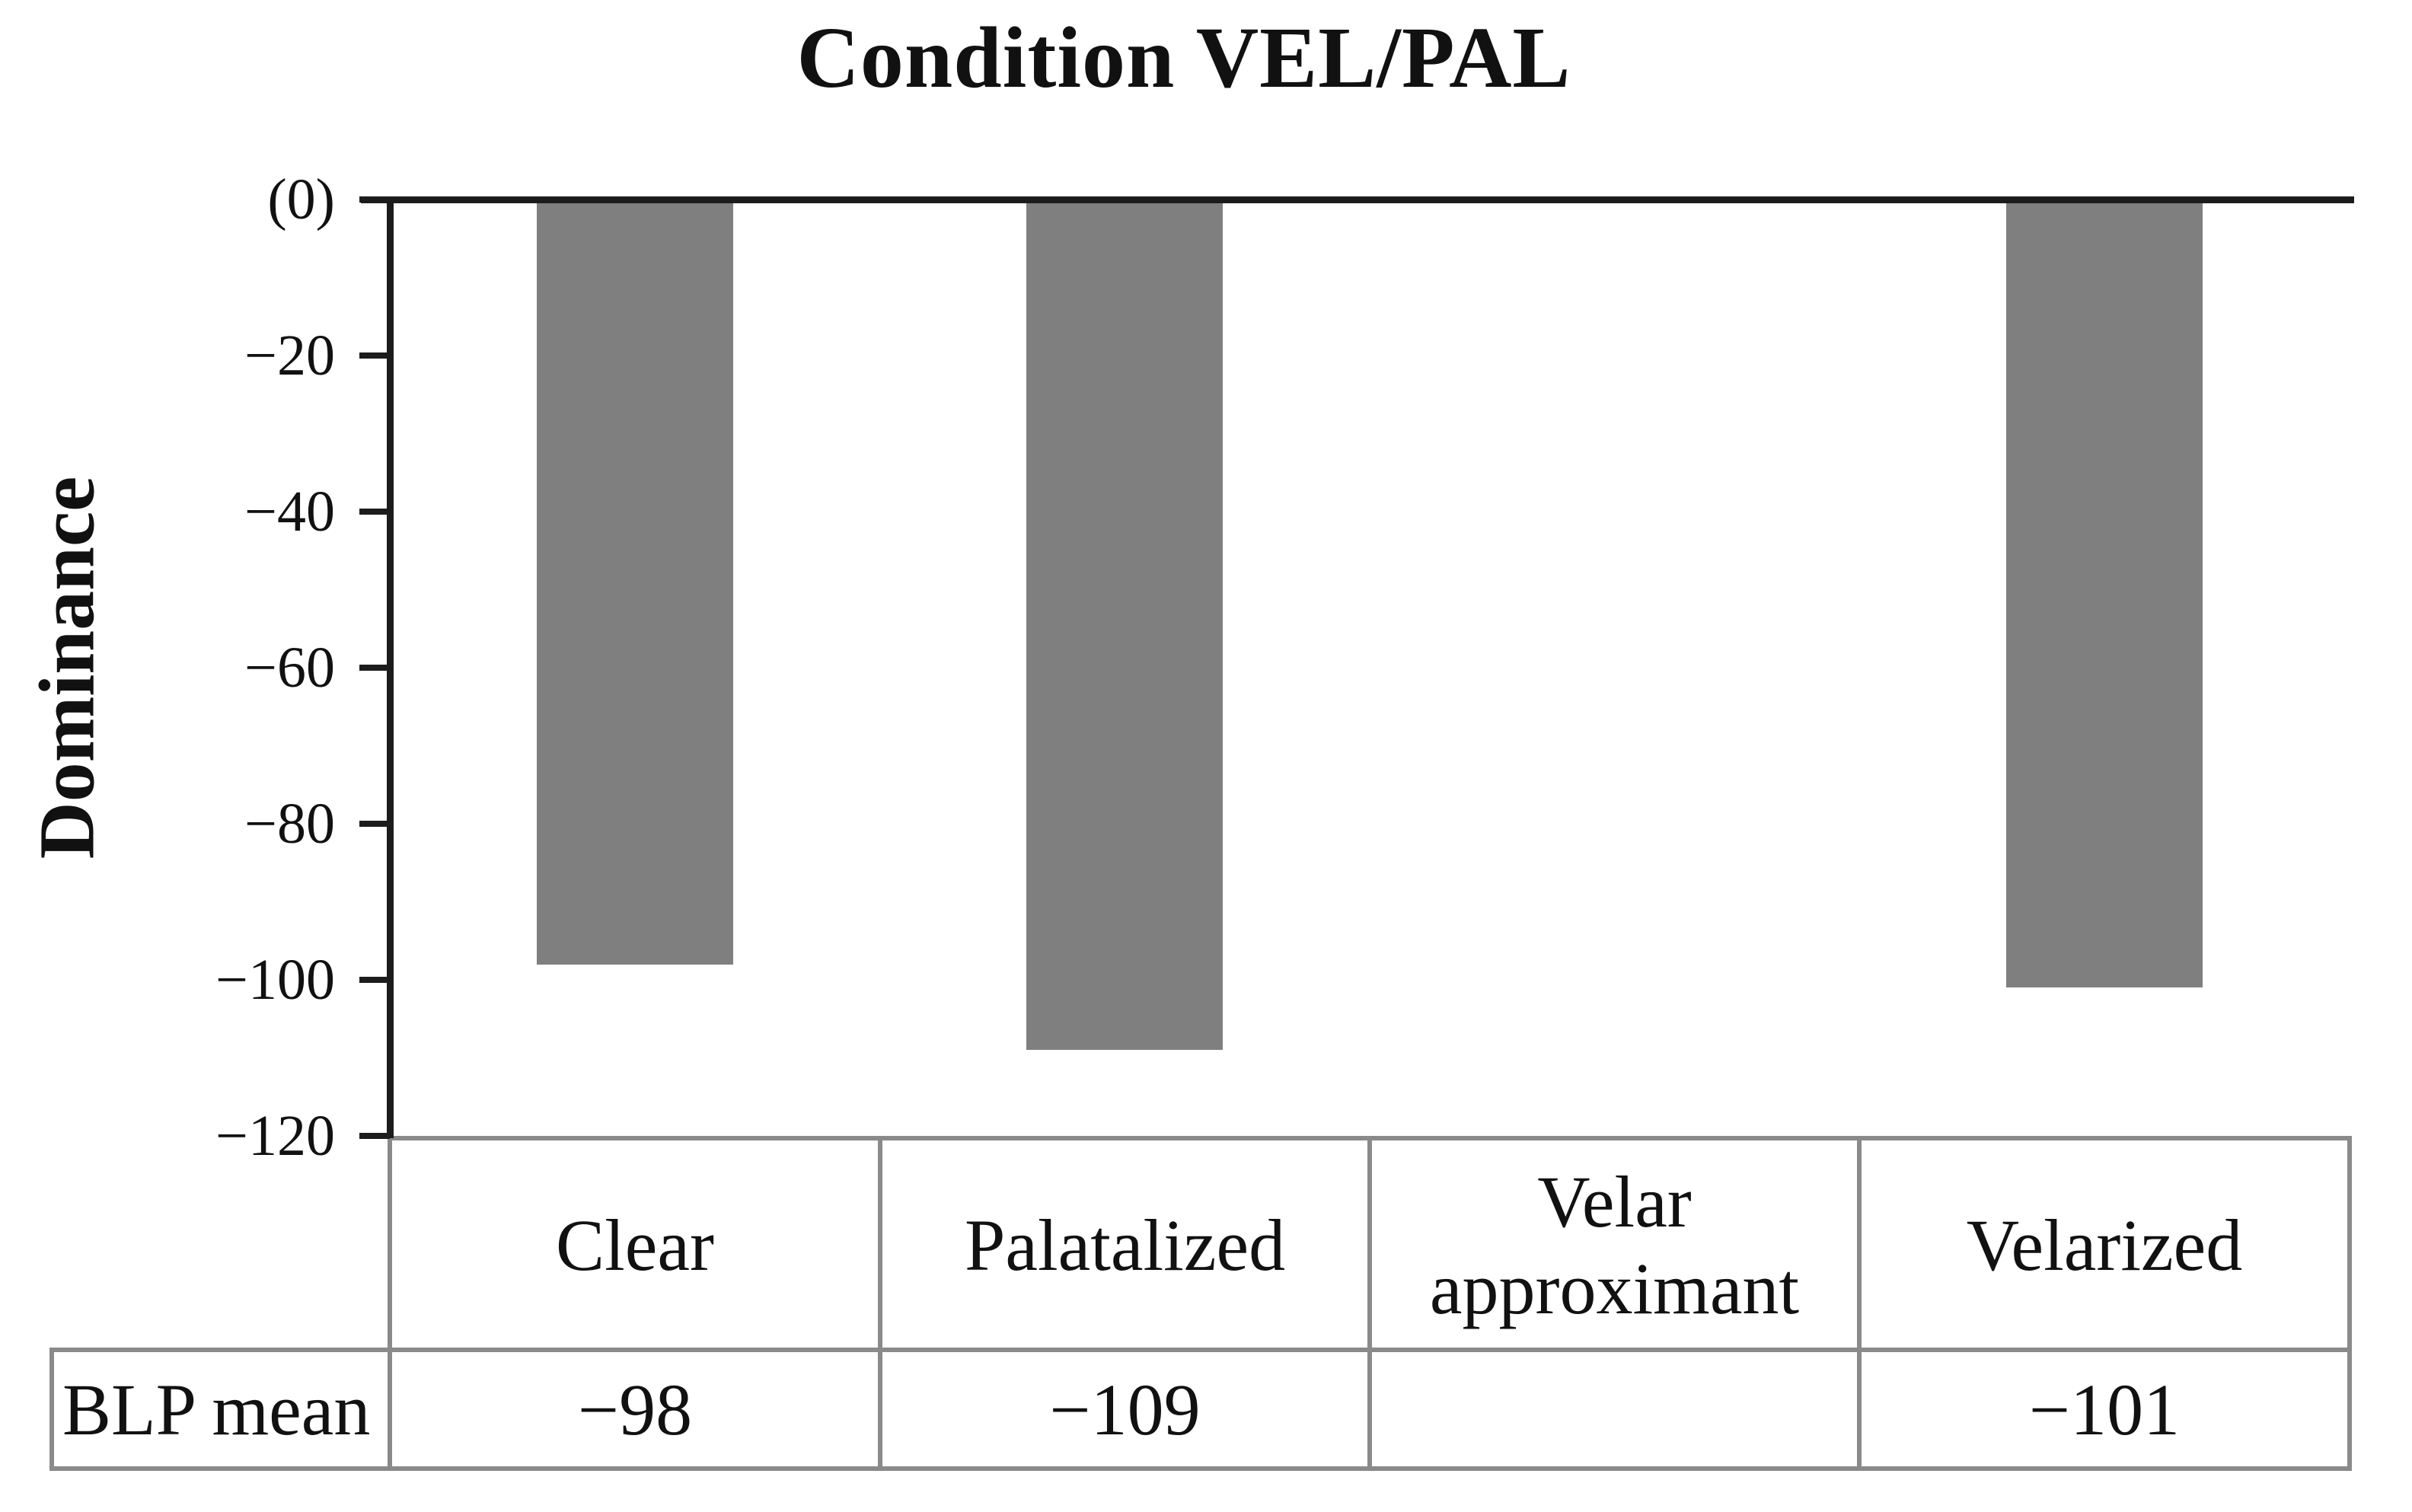 The height and width of the screenshot is (1512, 2412). I want to click on category-header-clear: Clear, so click(635, 1245).